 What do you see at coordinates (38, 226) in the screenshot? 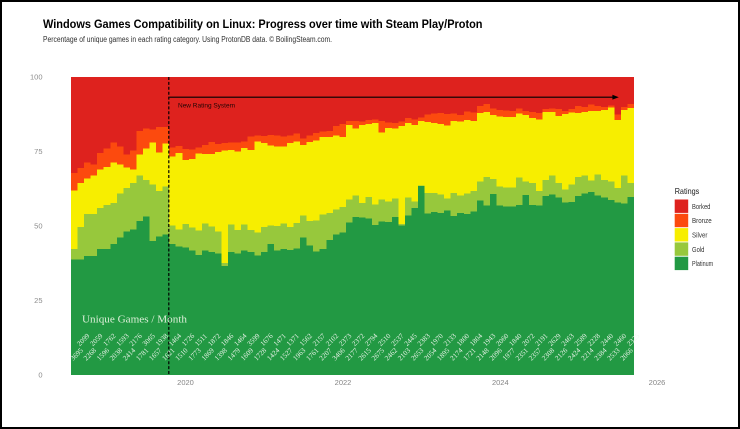
I see `svg-text: 50` at bounding box center [38, 226].